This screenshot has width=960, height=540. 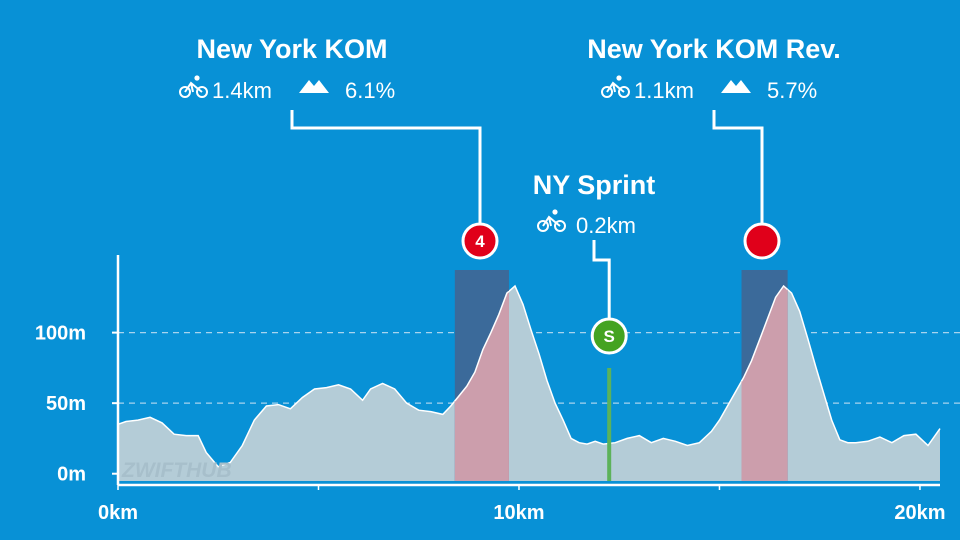 I want to click on y-tick-label: 50m, so click(x=66, y=404).